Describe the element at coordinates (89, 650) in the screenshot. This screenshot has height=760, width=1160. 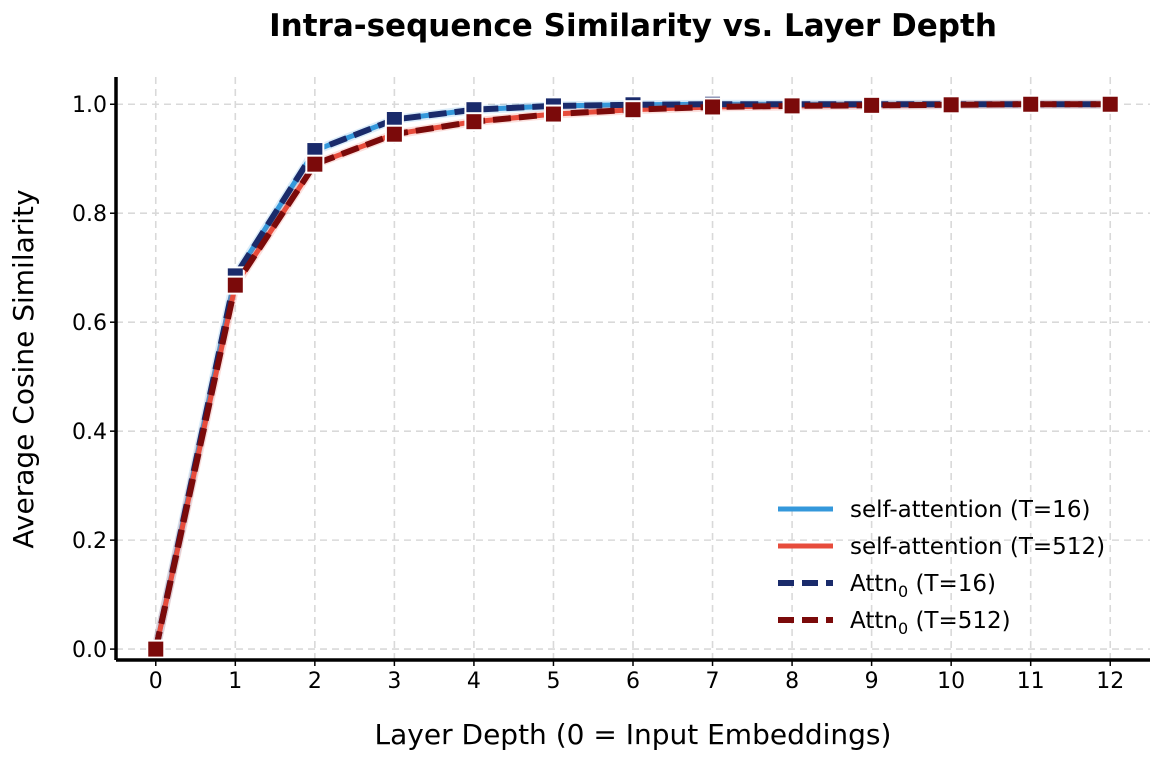
I see `y-tick-label: 0.0` at that location.